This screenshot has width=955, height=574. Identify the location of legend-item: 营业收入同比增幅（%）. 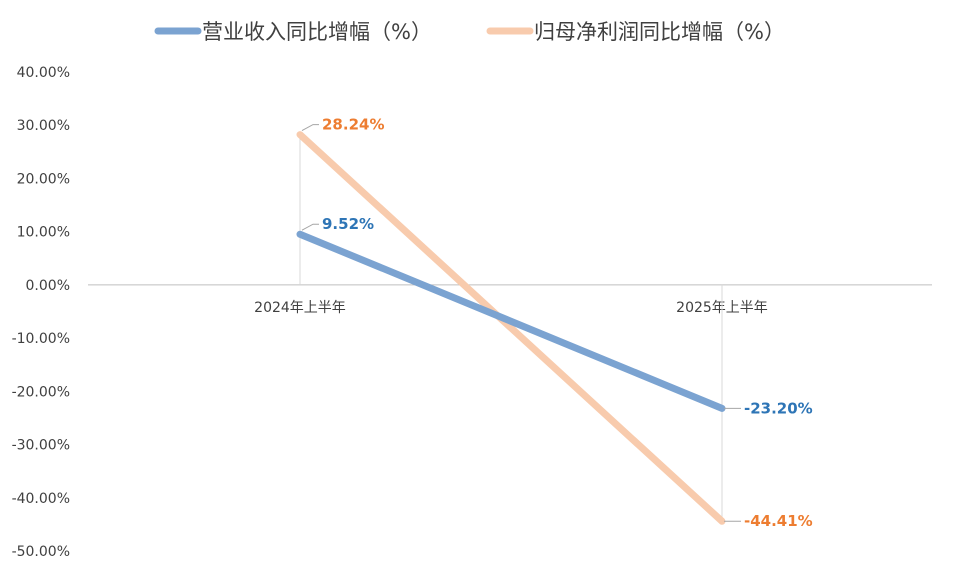
(293, 32).